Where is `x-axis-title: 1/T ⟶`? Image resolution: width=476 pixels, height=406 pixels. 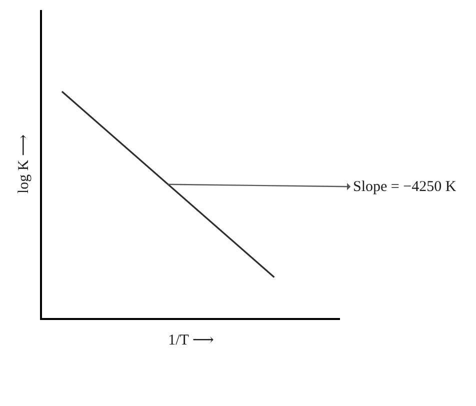 x-axis-title: 1/T ⟶ is located at coordinates (191, 340).